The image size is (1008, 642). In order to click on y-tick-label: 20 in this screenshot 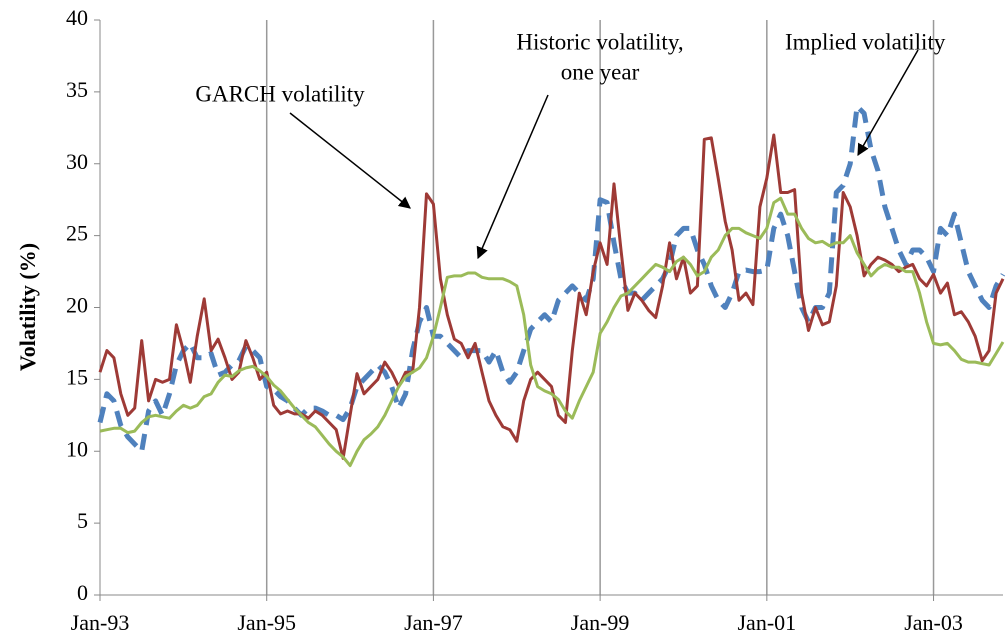, I will do `click(77, 305)`.